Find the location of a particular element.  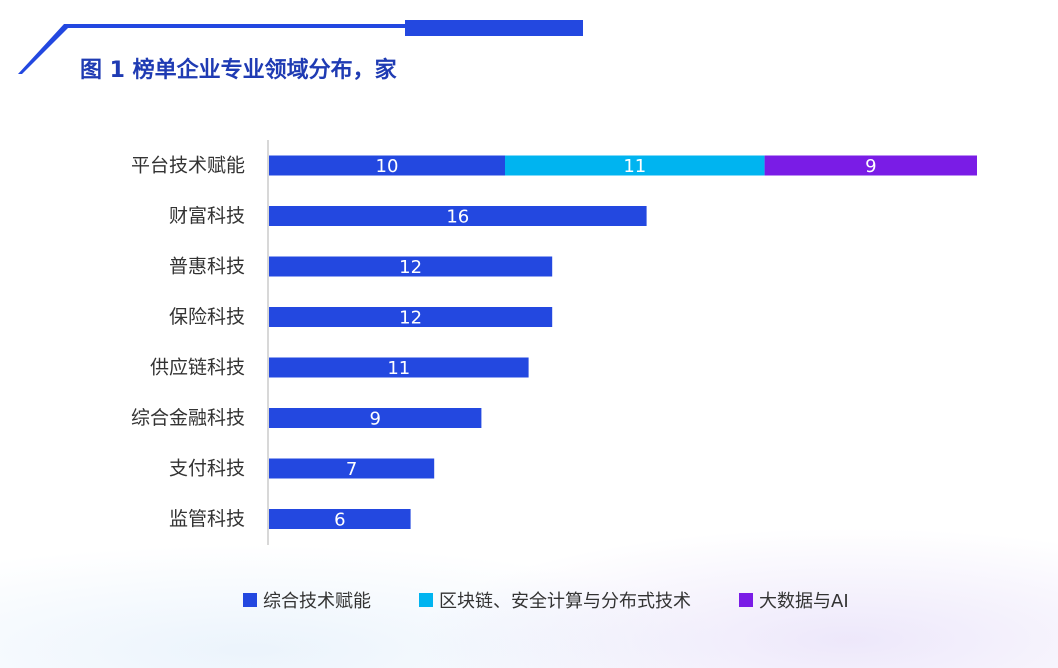

bar-value-label: 6 is located at coordinates (339, 520).